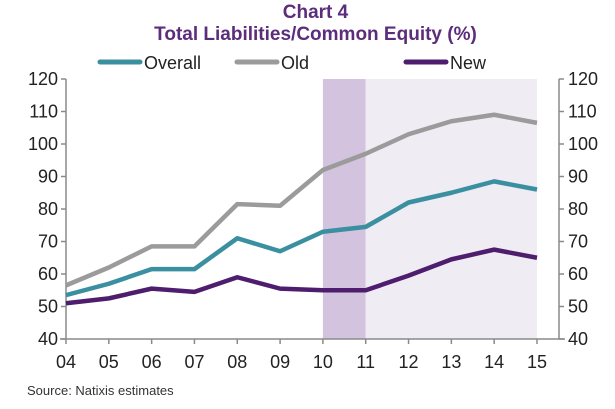 This screenshot has width=615, height=409. What do you see at coordinates (578, 209) in the screenshot?
I see `right-y-tick-label: 80` at bounding box center [578, 209].